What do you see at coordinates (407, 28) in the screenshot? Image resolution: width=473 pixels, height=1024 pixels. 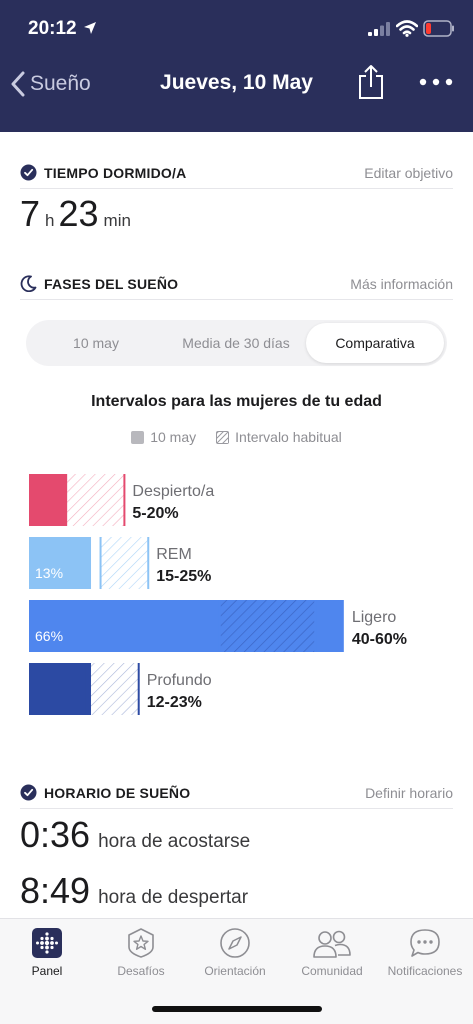 I see `wifi-icon` at bounding box center [407, 28].